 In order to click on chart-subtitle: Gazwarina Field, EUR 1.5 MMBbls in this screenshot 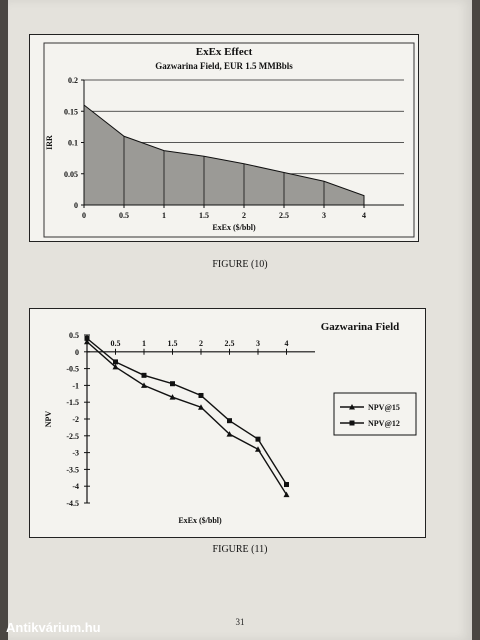, I will do `click(224, 66)`.